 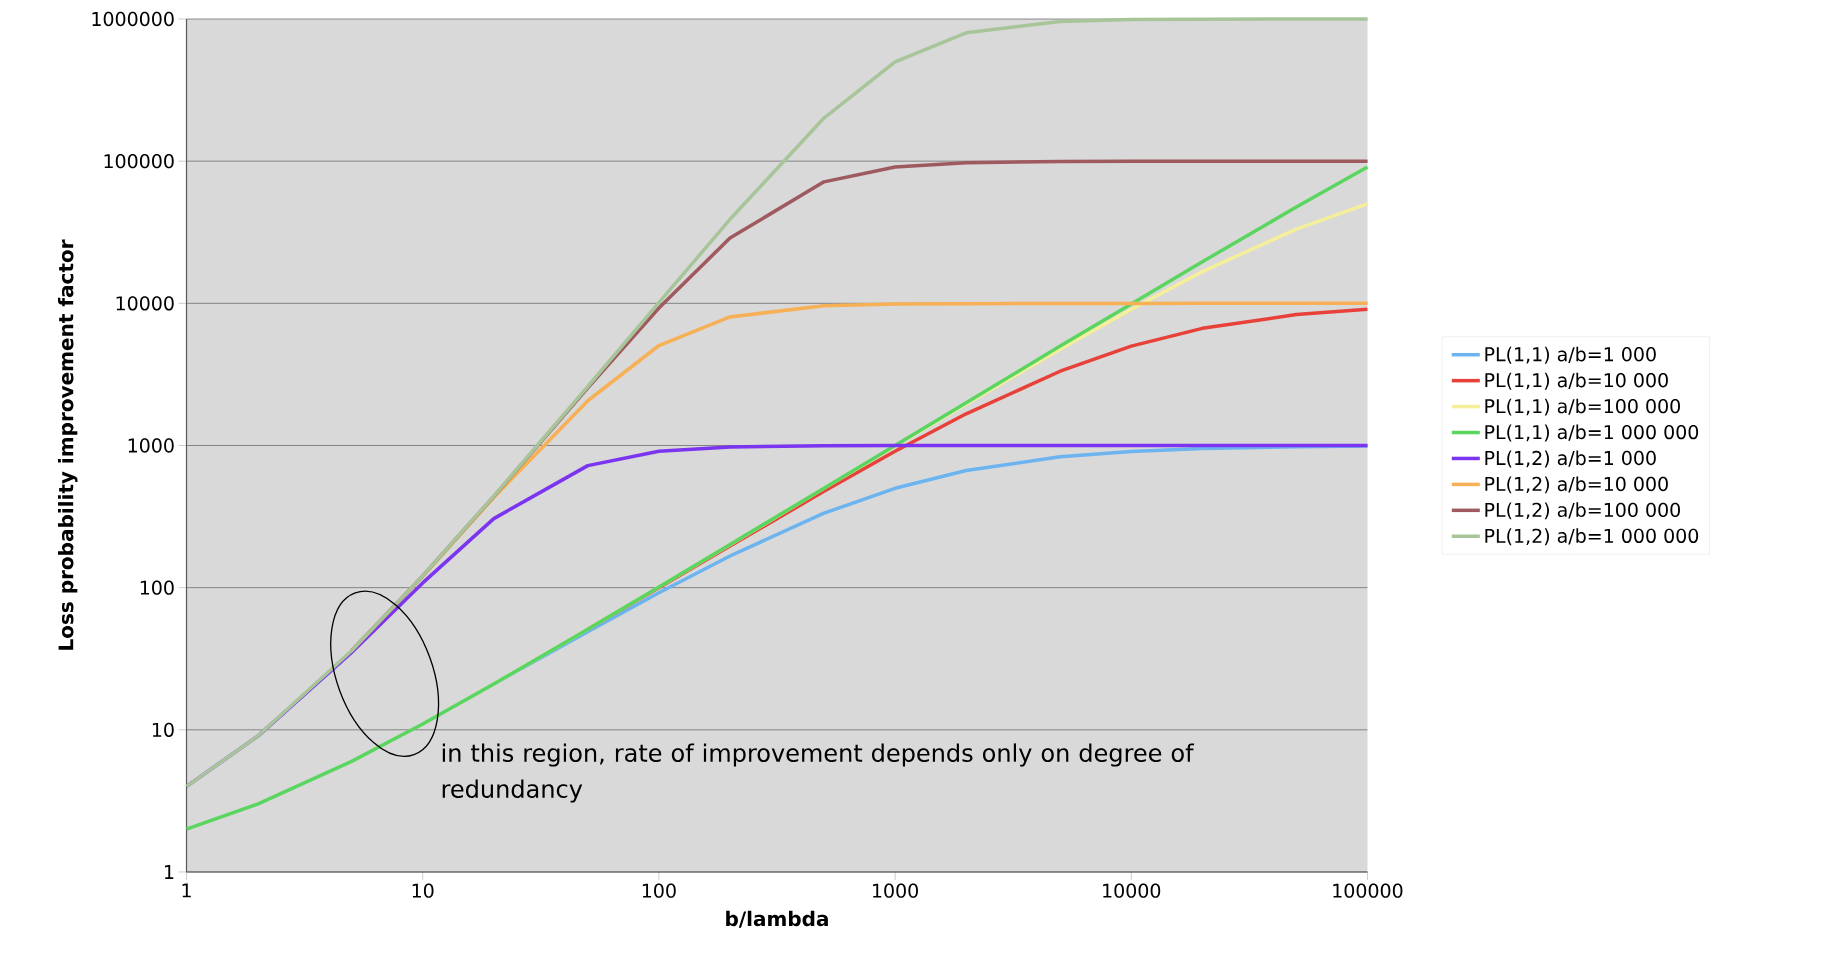 What do you see at coordinates (157, 587) in the screenshot?
I see `y-tick-label: 100` at bounding box center [157, 587].